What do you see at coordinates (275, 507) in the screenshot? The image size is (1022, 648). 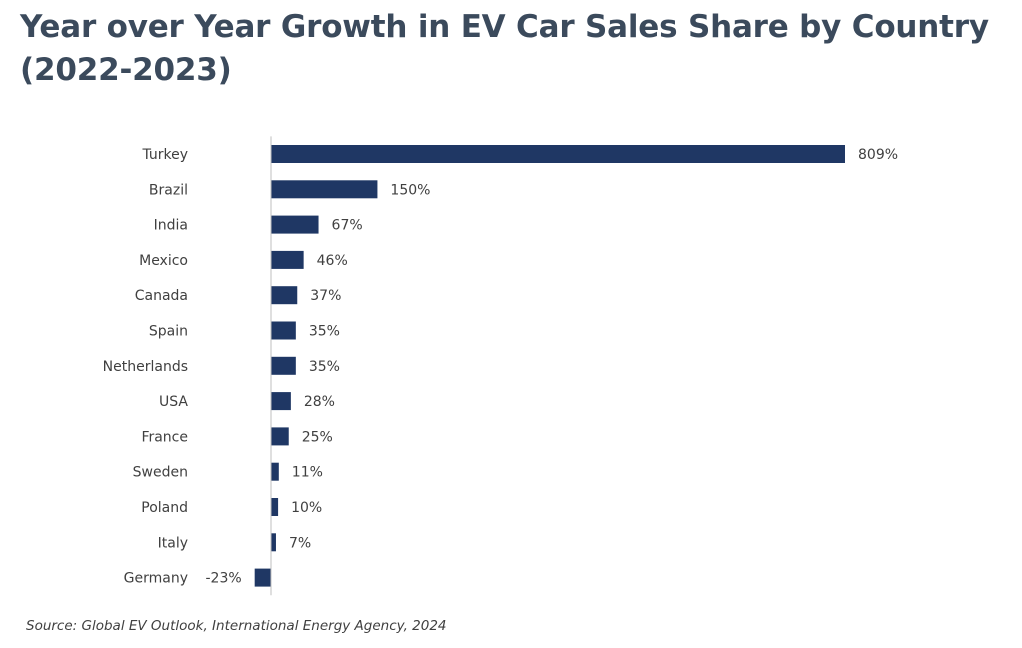 I see `bar-poland` at bounding box center [275, 507].